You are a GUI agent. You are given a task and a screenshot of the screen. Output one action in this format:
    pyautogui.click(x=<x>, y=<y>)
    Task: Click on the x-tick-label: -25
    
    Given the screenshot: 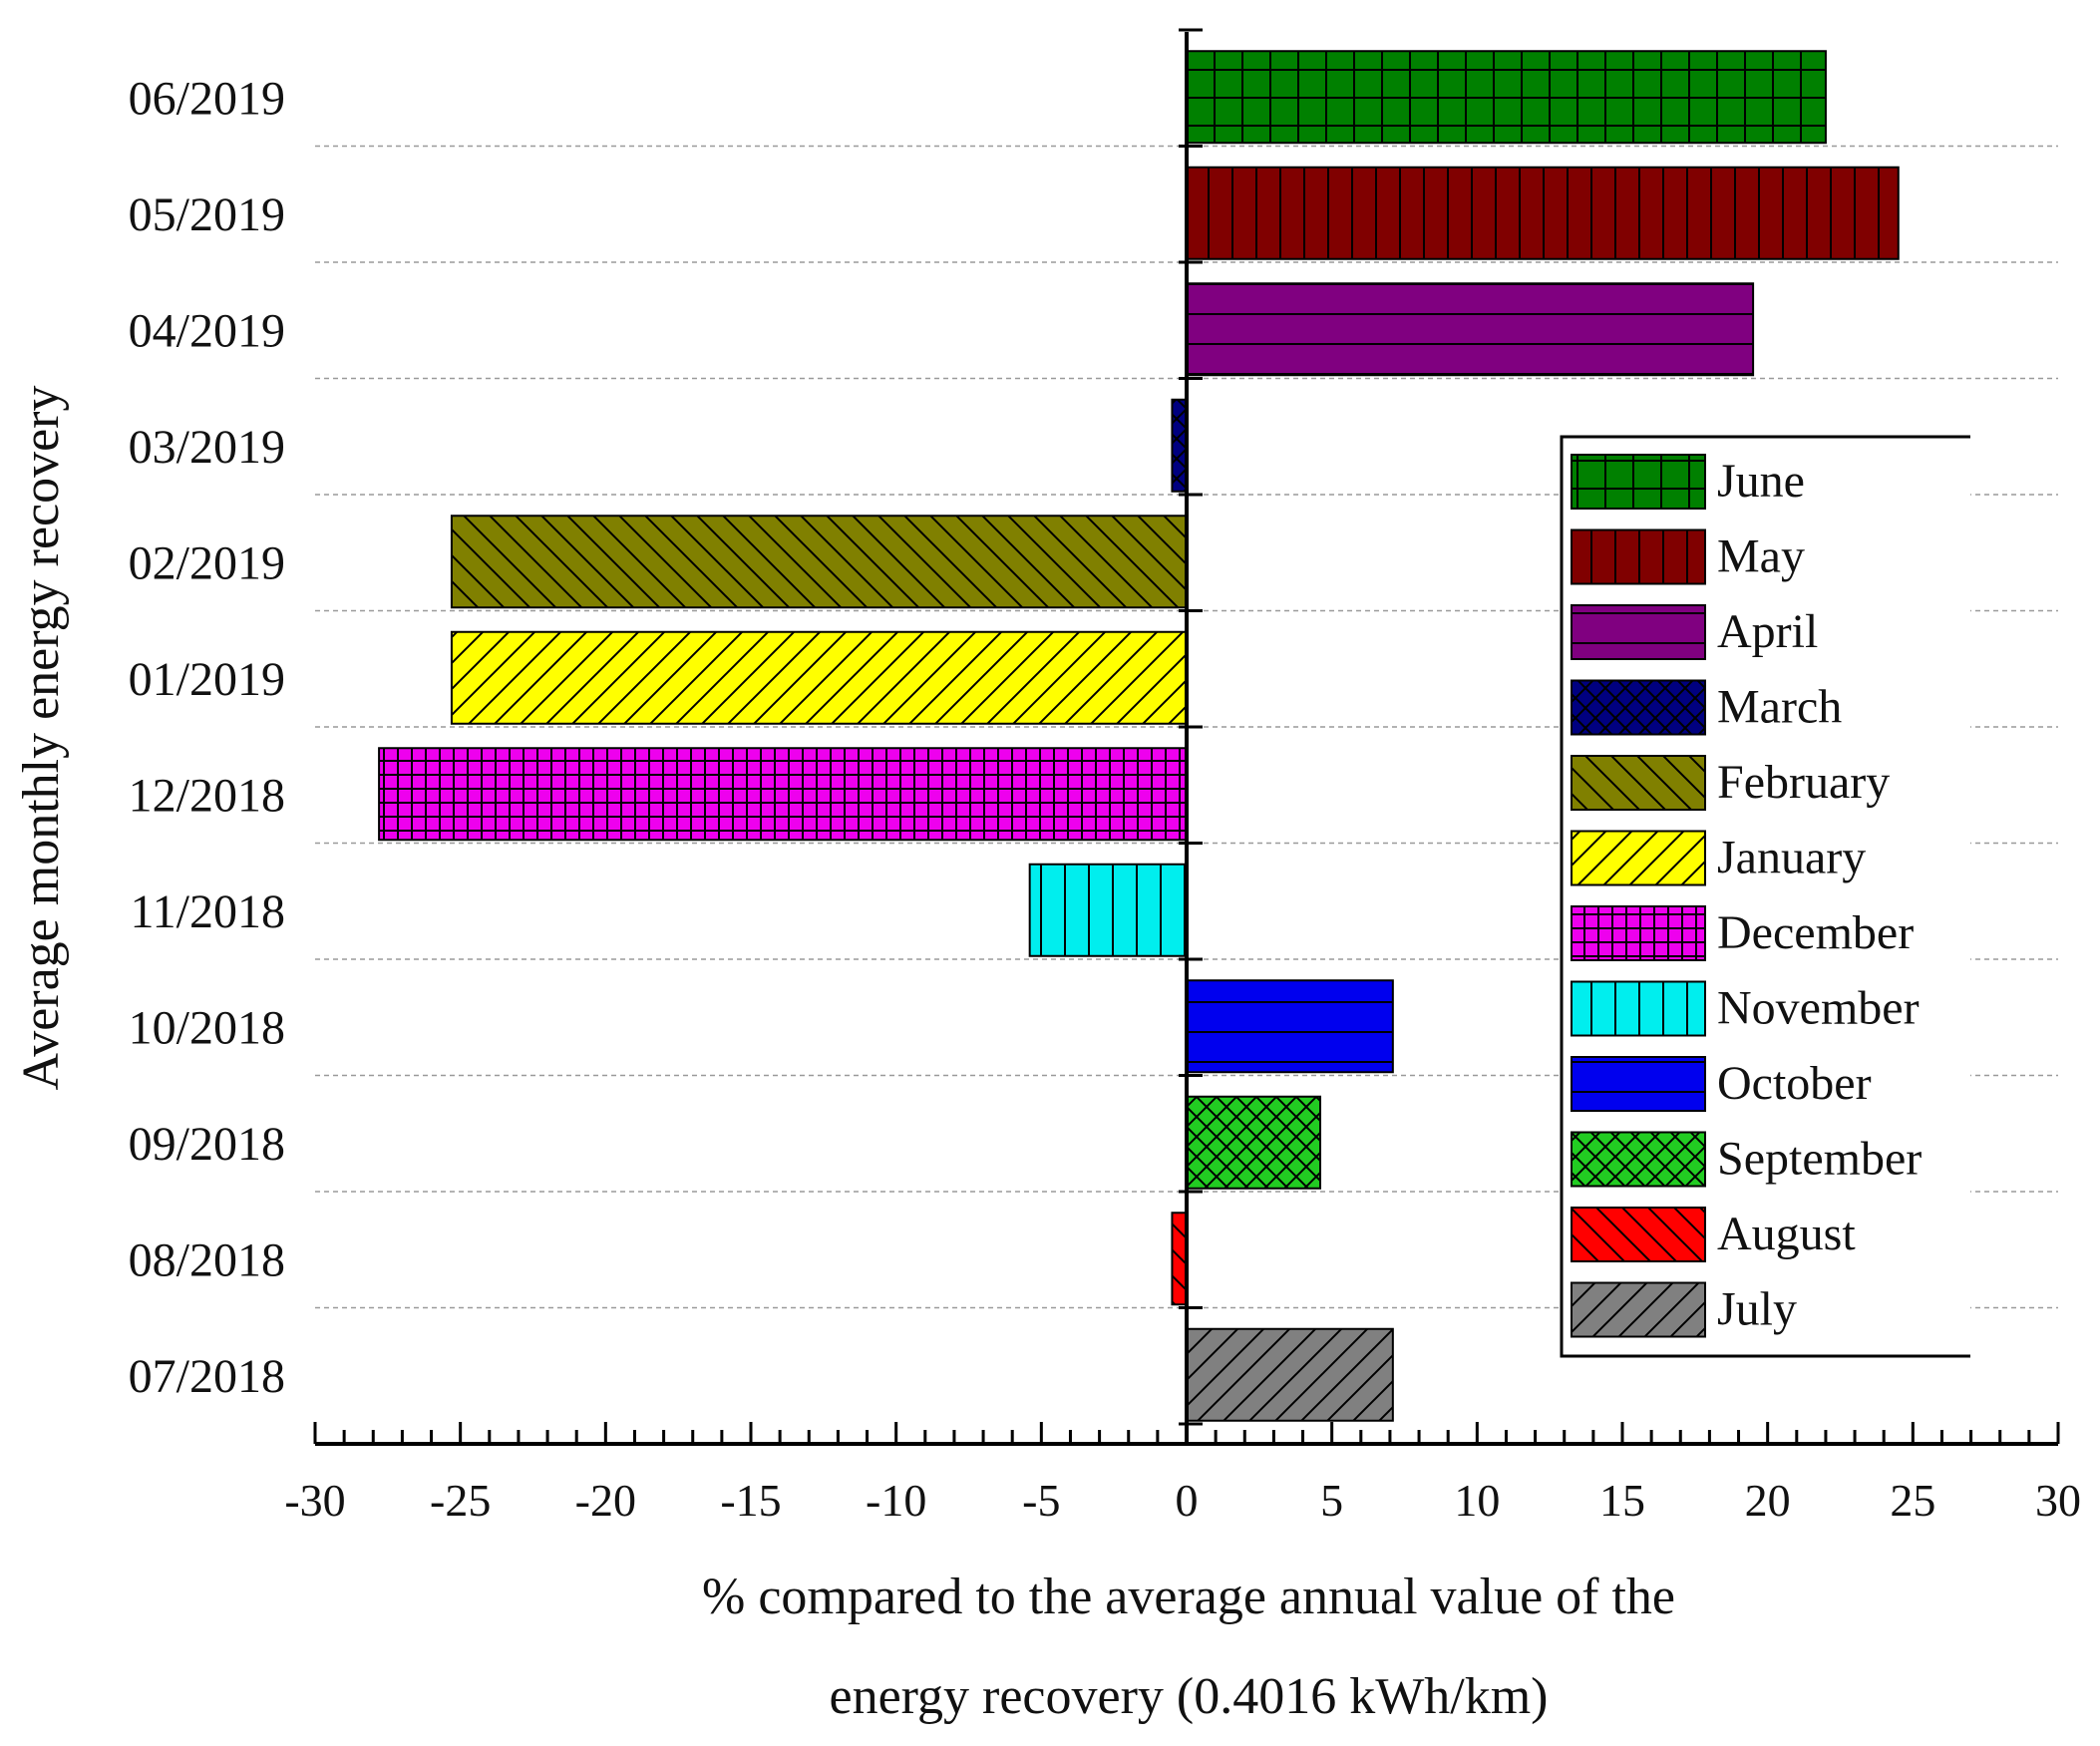 What is the action you would take?
    pyautogui.click(x=461, y=1500)
    